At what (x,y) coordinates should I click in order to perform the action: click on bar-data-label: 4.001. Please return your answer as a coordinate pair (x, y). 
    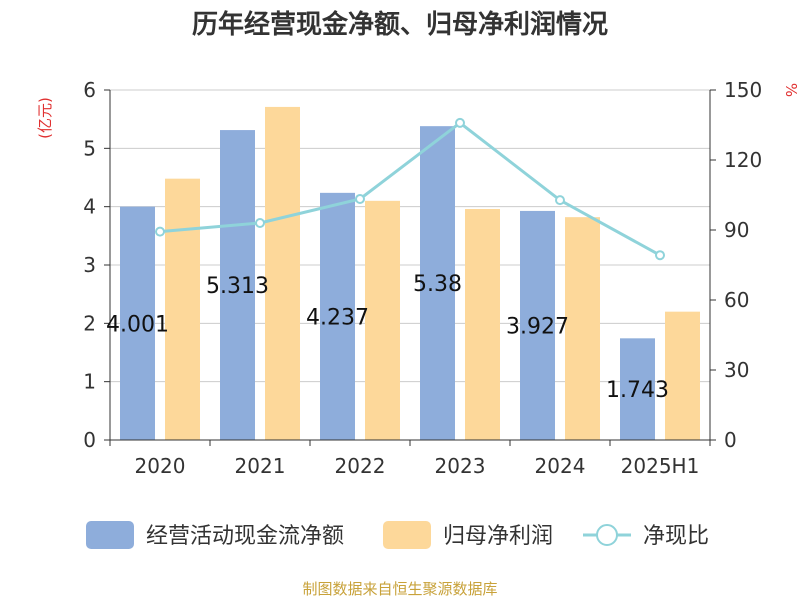
    Looking at the image, I should click on (137, 324).